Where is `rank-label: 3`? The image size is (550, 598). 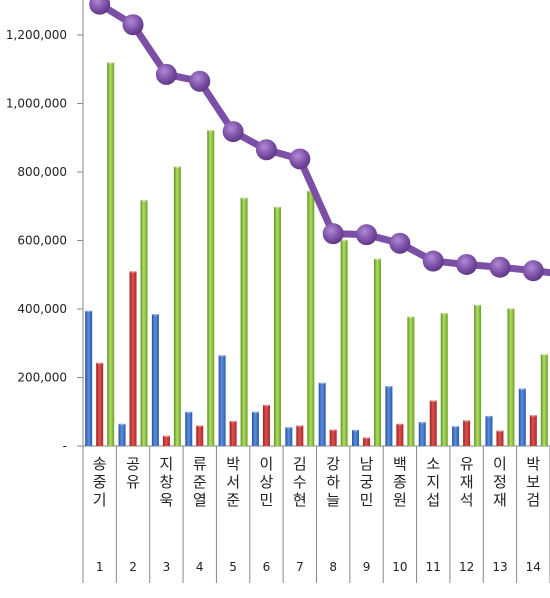
rank-label: 3 is located at coordinates (167, 567).